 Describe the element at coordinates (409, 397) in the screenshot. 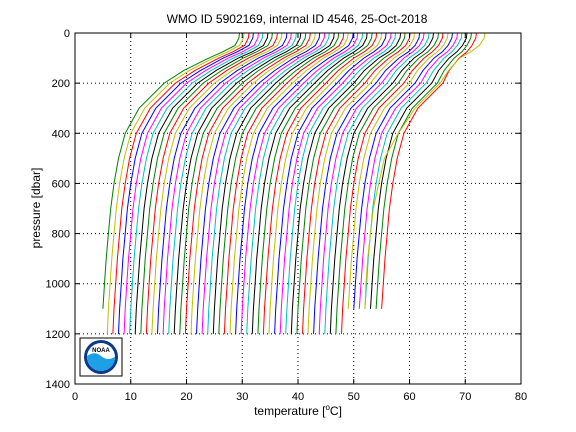

I see `x-tick-label-6: 60` at that location.